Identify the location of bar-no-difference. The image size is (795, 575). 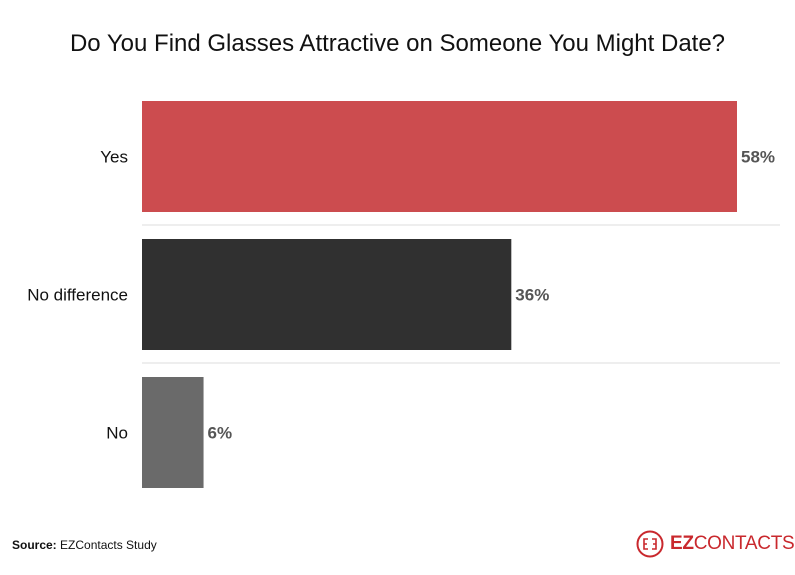
(327, 294).